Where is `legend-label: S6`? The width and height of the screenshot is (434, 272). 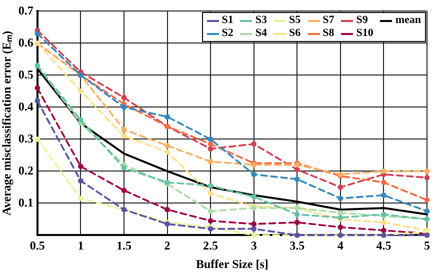
legend-label: S6 is located at coordinates (294, 33).